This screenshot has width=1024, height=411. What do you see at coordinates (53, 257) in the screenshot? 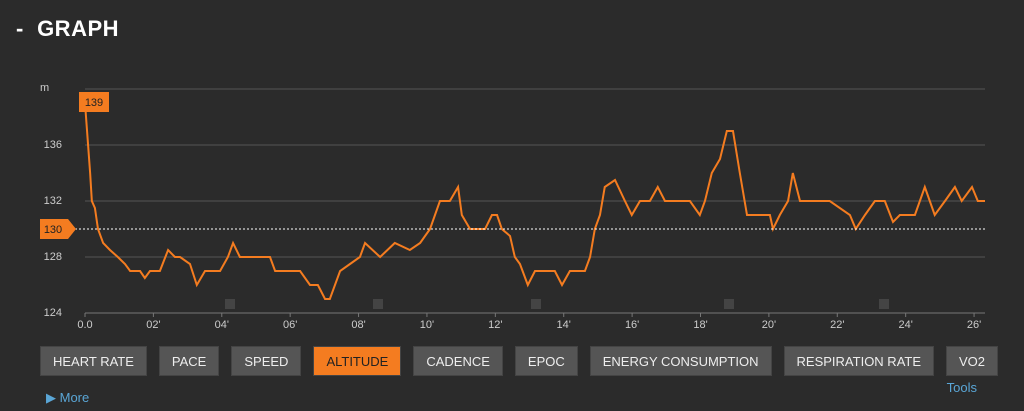
I see `y-tick-label: 128` at bounding box center [53, 257].